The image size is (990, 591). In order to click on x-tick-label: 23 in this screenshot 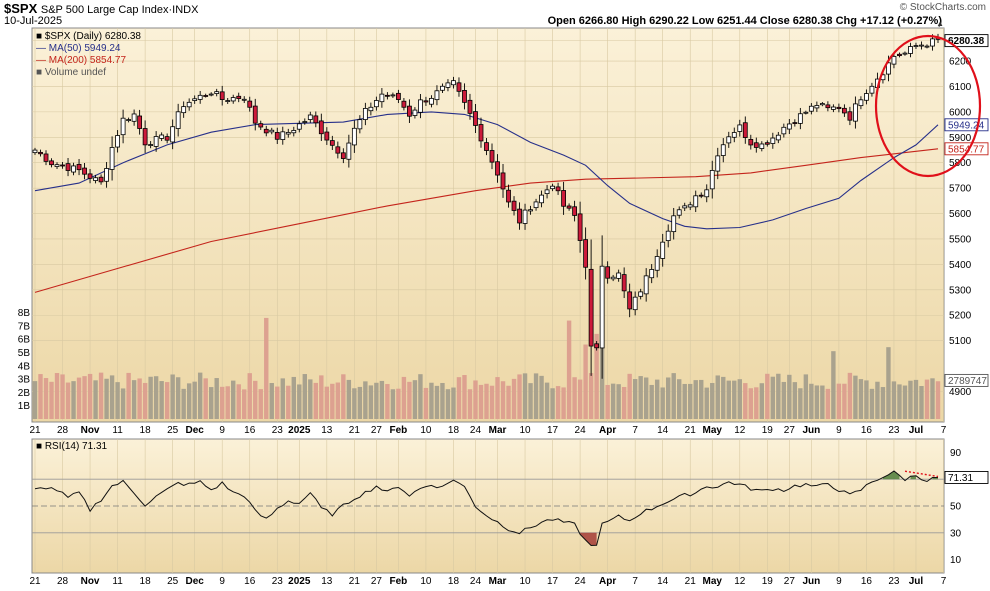, I will do `click(278, 581)`.